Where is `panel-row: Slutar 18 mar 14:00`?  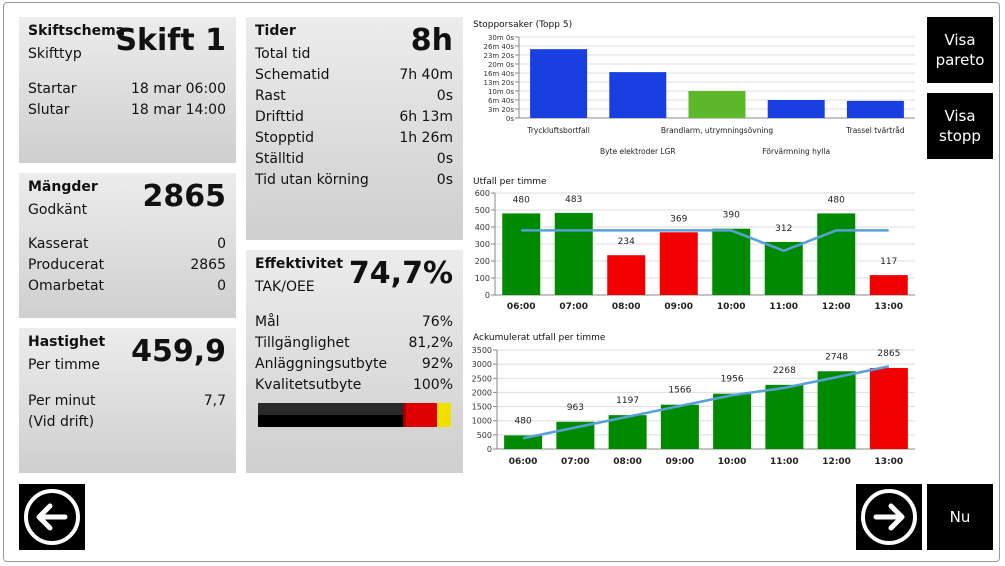
panel-row: Slutar 18 mar 14:00 is located at coordinates (127, 110).